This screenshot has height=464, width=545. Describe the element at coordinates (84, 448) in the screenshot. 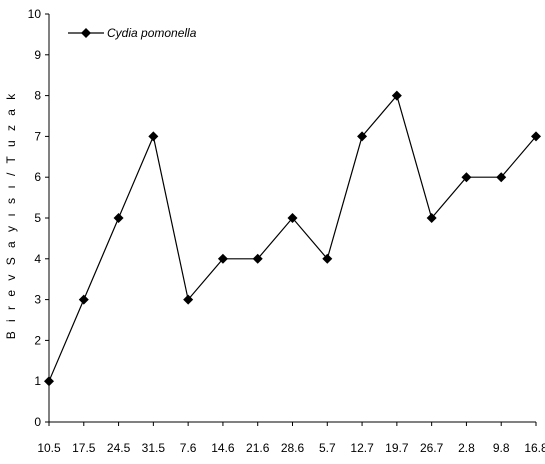

I see `x-tick-label: 17.5` at that location.